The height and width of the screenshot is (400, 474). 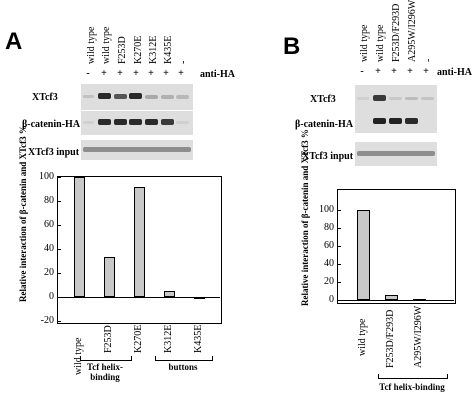 I want to click on panel-a-y-tick-label: 100, so click(x=46, y=176).